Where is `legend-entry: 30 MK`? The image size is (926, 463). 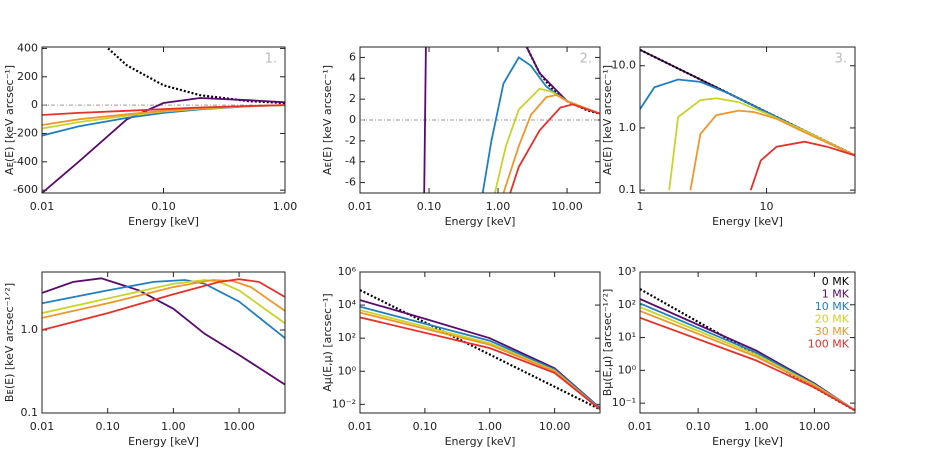
legend-entry: 30 MK is located at coordinates (832, 331).